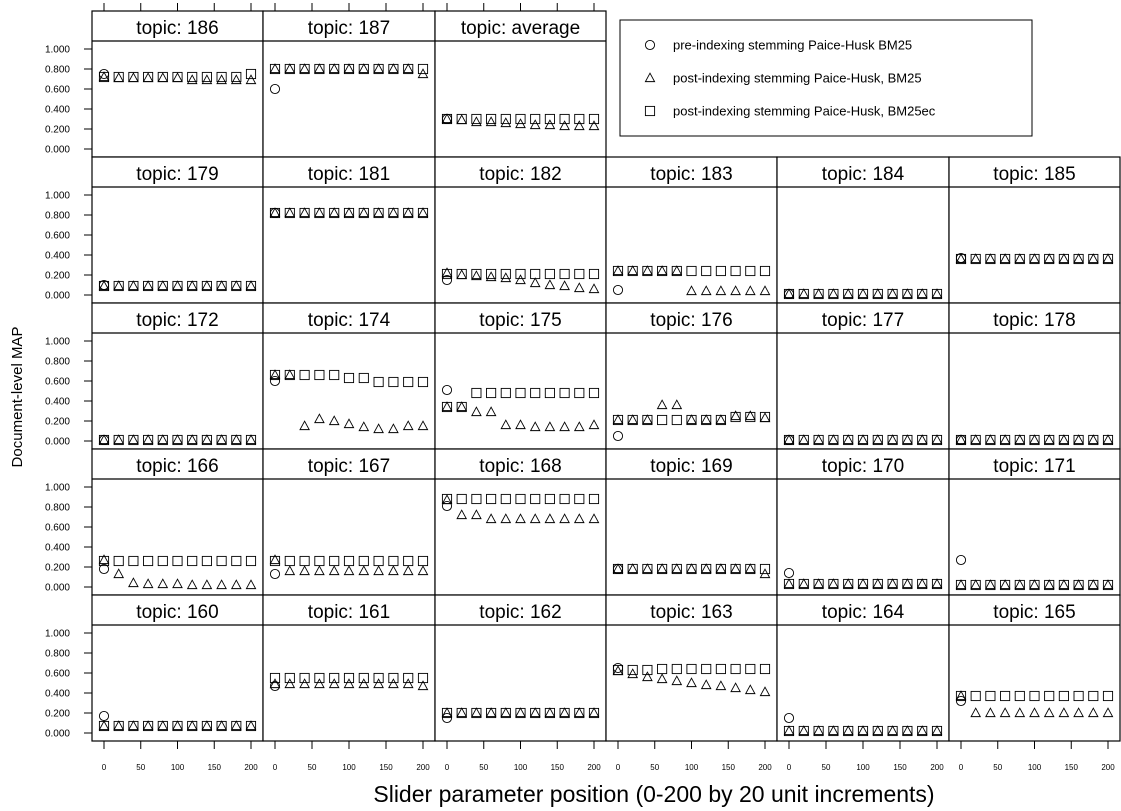 The image size is (1121, 811). Describe the element at coordinates (57, 50) in the screenshot. I see `y-tick-label: 1.000` at that location.